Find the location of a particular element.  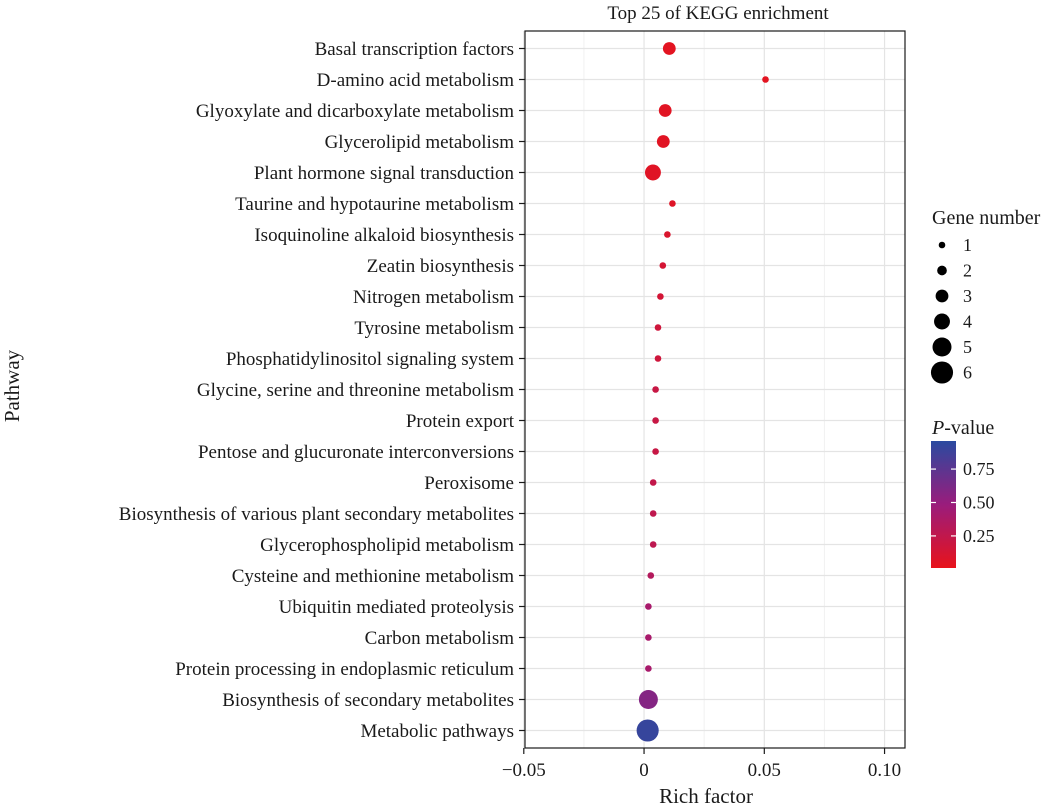

y-tick-label: Peroxisome is located at coordinates (469, 483).